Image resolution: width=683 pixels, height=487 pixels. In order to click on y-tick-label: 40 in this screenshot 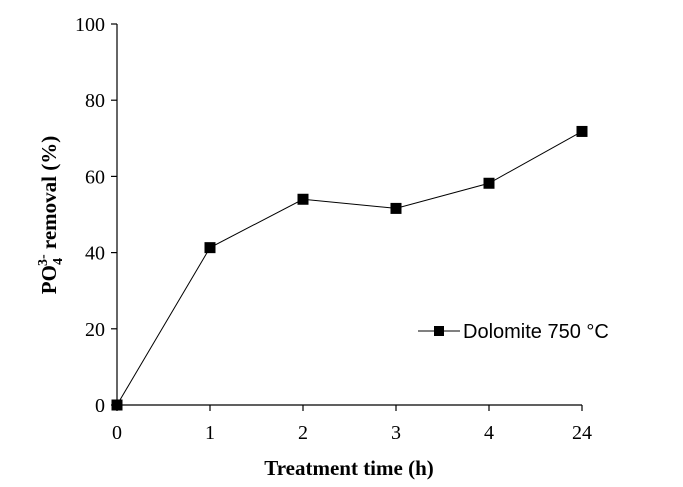, I will do `click(95, 254)`.